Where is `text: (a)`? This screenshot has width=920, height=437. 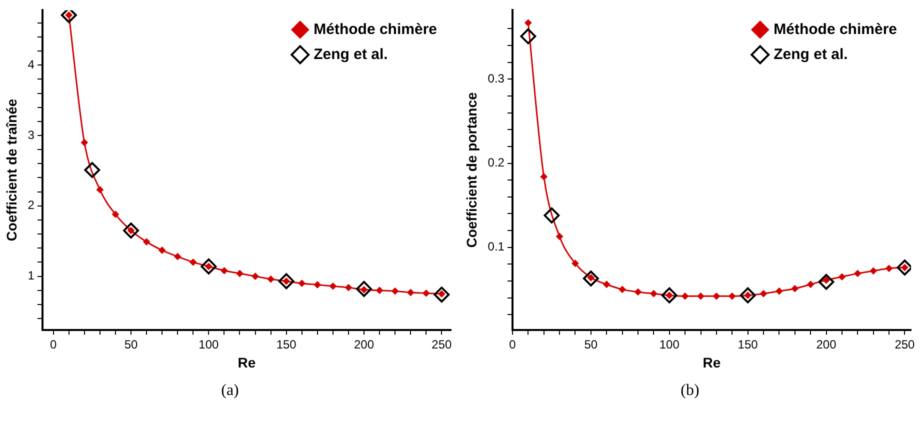 text: (a) is located at coordinates (230, 391).